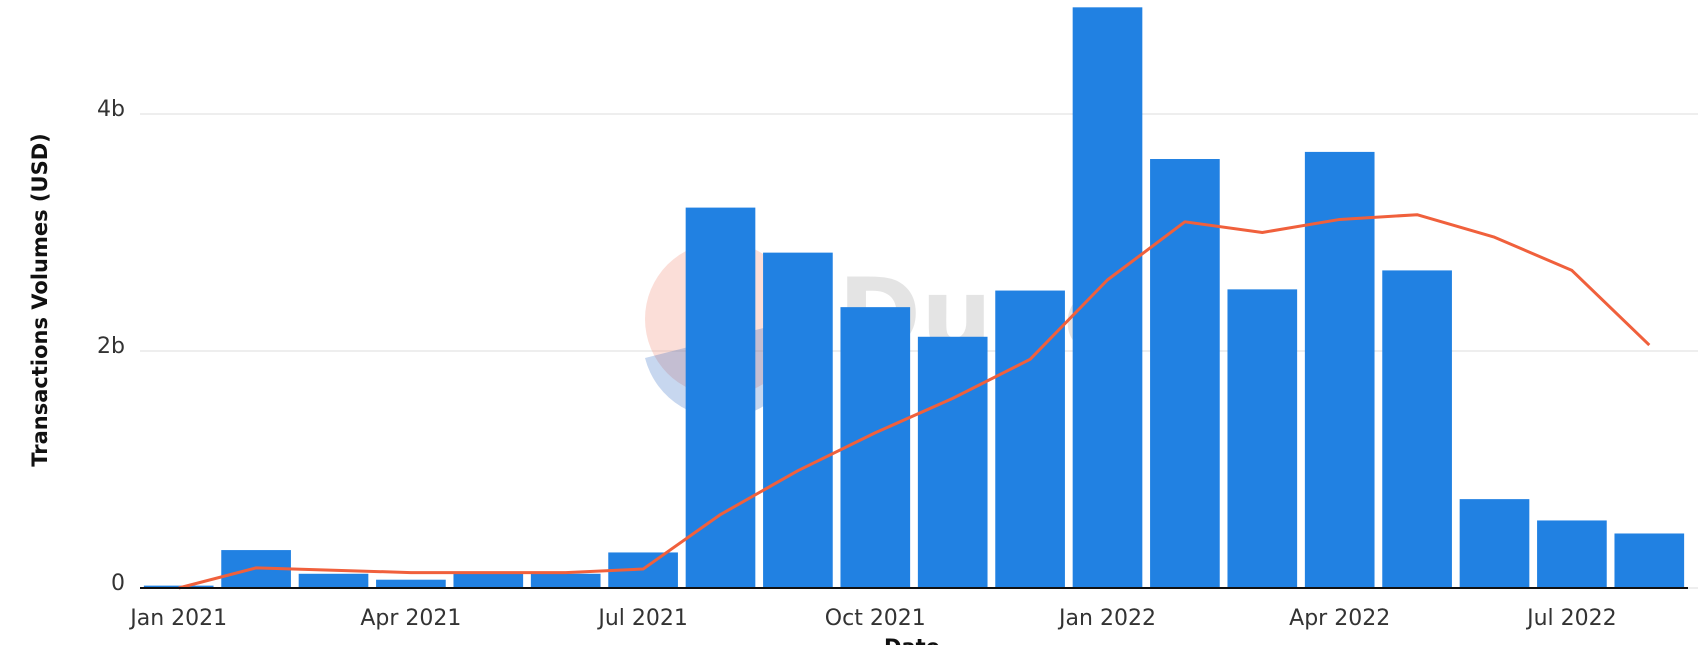 Image resolution: width=1698 pixels, height=645 pixels. Describe the element at coordinates (1571, 618) in the screenshot. I see `x-tick-label: Jul 2022` at that location.